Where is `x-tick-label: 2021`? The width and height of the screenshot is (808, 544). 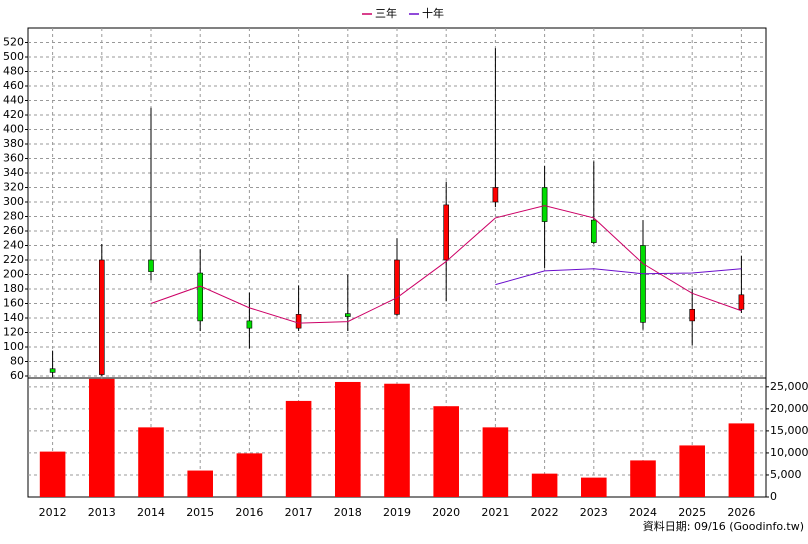
x-tick-label: 2021 is located at coordinates (495, 512).